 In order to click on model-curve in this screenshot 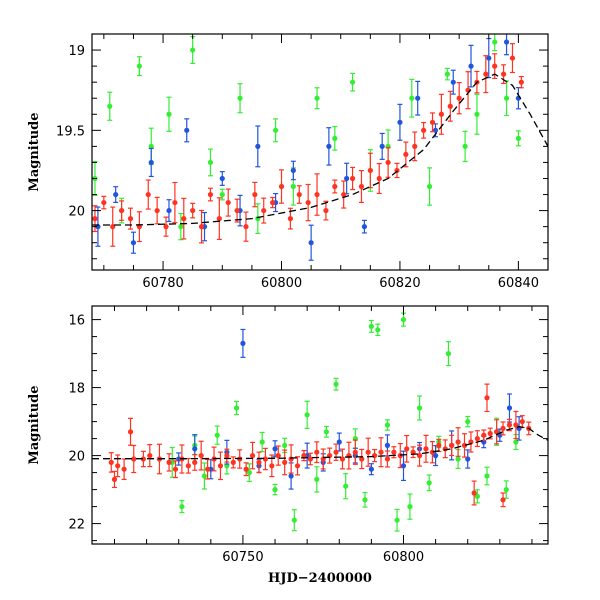, I will do `click(320, 443)`.